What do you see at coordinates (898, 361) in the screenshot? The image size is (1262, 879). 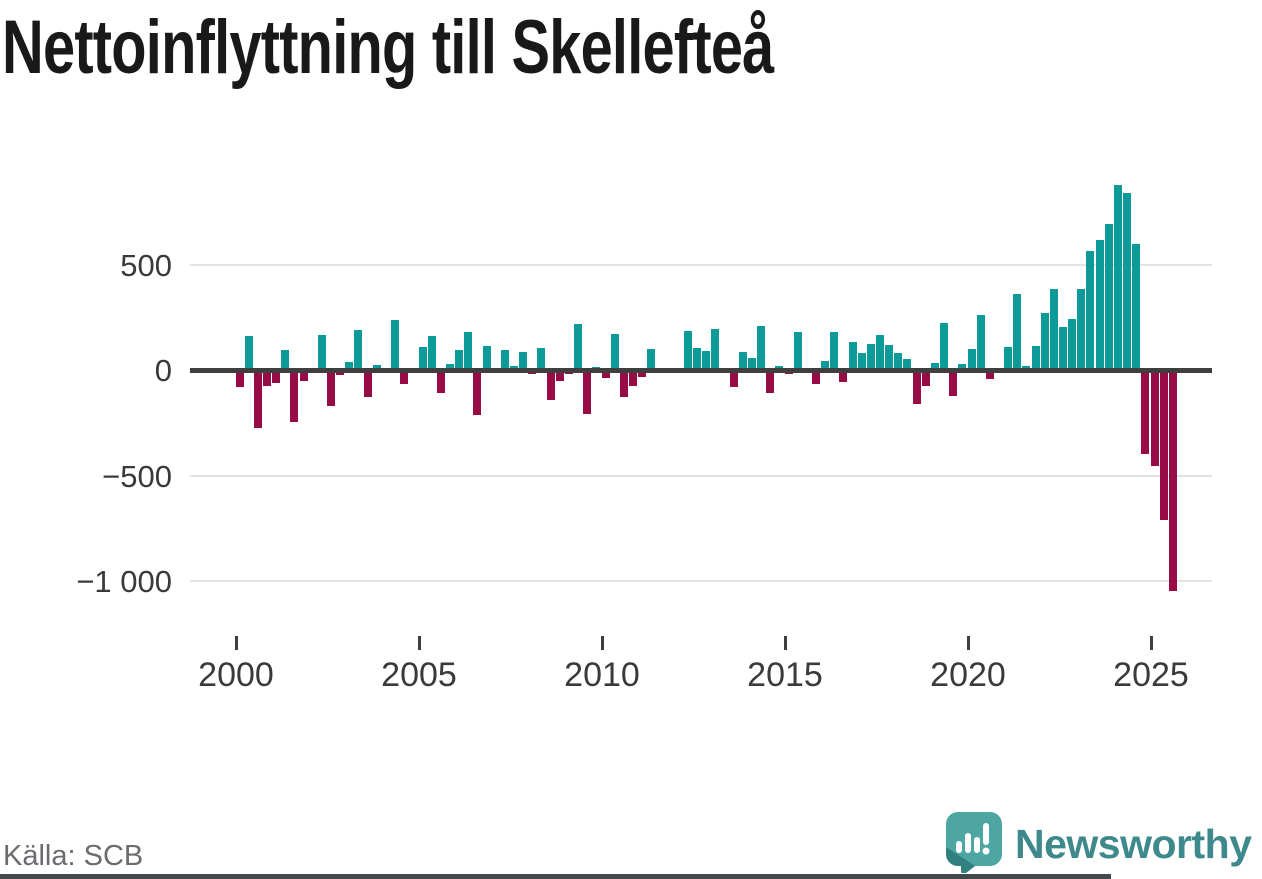 I see `bar-2018-Q1` at bounding box center [898, 361].